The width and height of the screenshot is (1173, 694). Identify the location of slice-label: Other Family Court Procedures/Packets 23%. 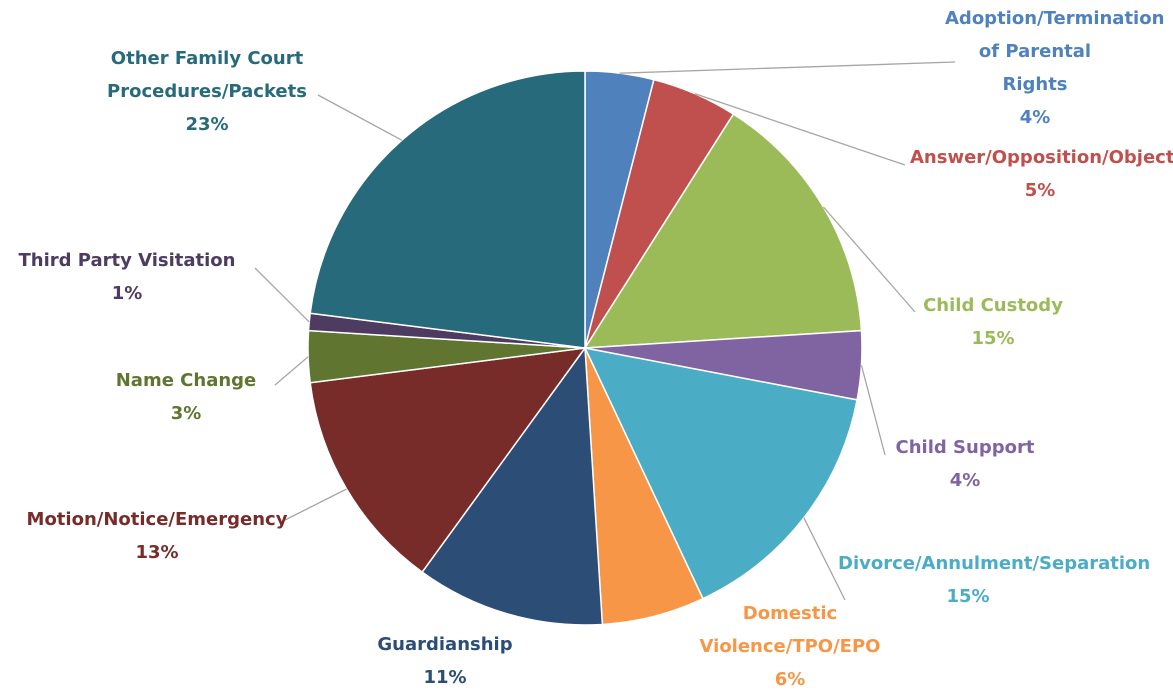
(207, 91).